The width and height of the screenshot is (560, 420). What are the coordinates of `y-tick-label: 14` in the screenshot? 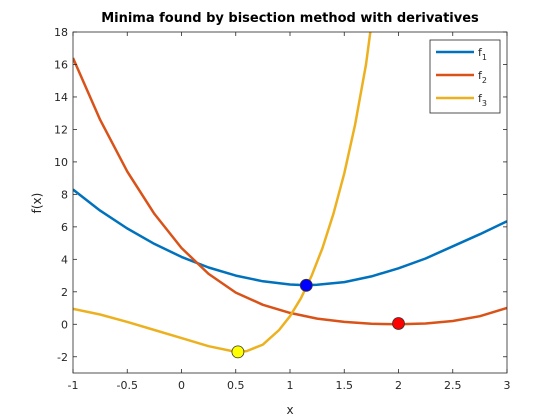 It's located at (61, 97).